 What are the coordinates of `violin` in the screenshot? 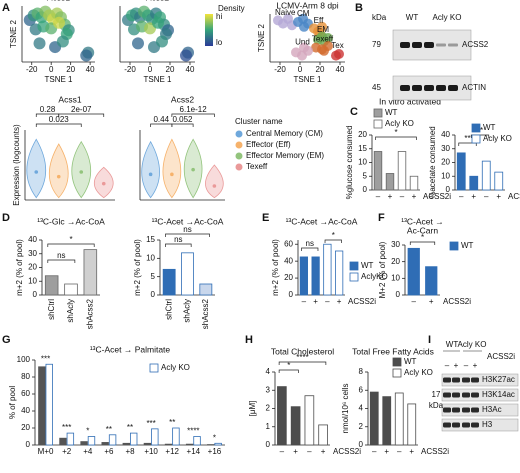 It's located at (214, 181).